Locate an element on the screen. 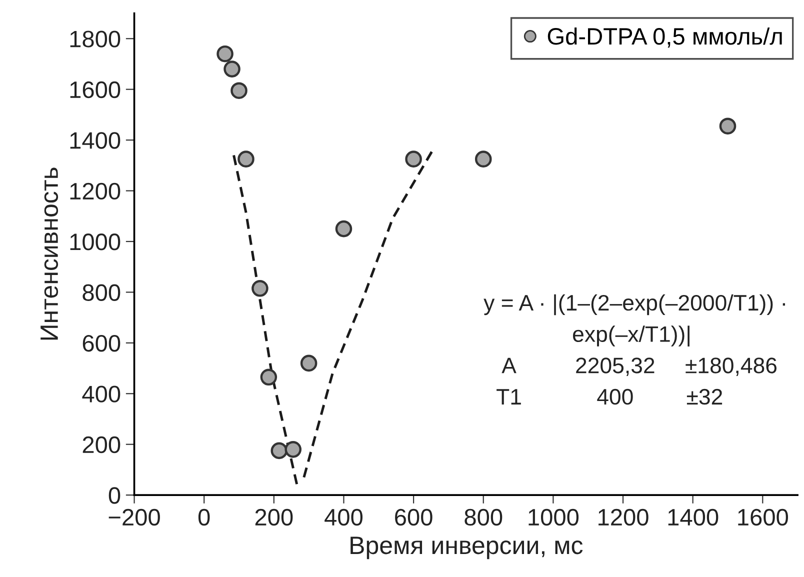 The height and width of the screenshot is (577, 804). annotation: exp(–x/T1))| is located at coordinates (631, 336).